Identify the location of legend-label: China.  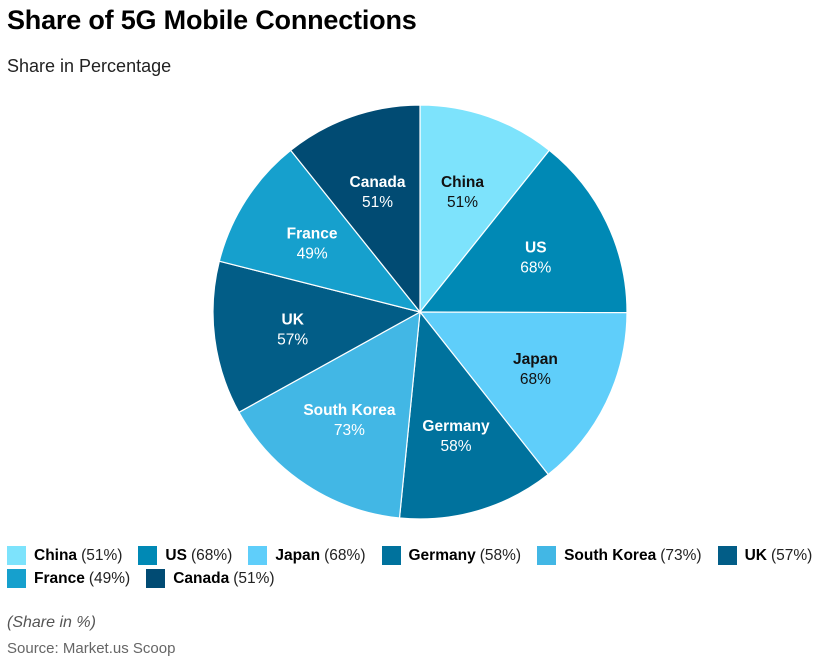
(56, 555).